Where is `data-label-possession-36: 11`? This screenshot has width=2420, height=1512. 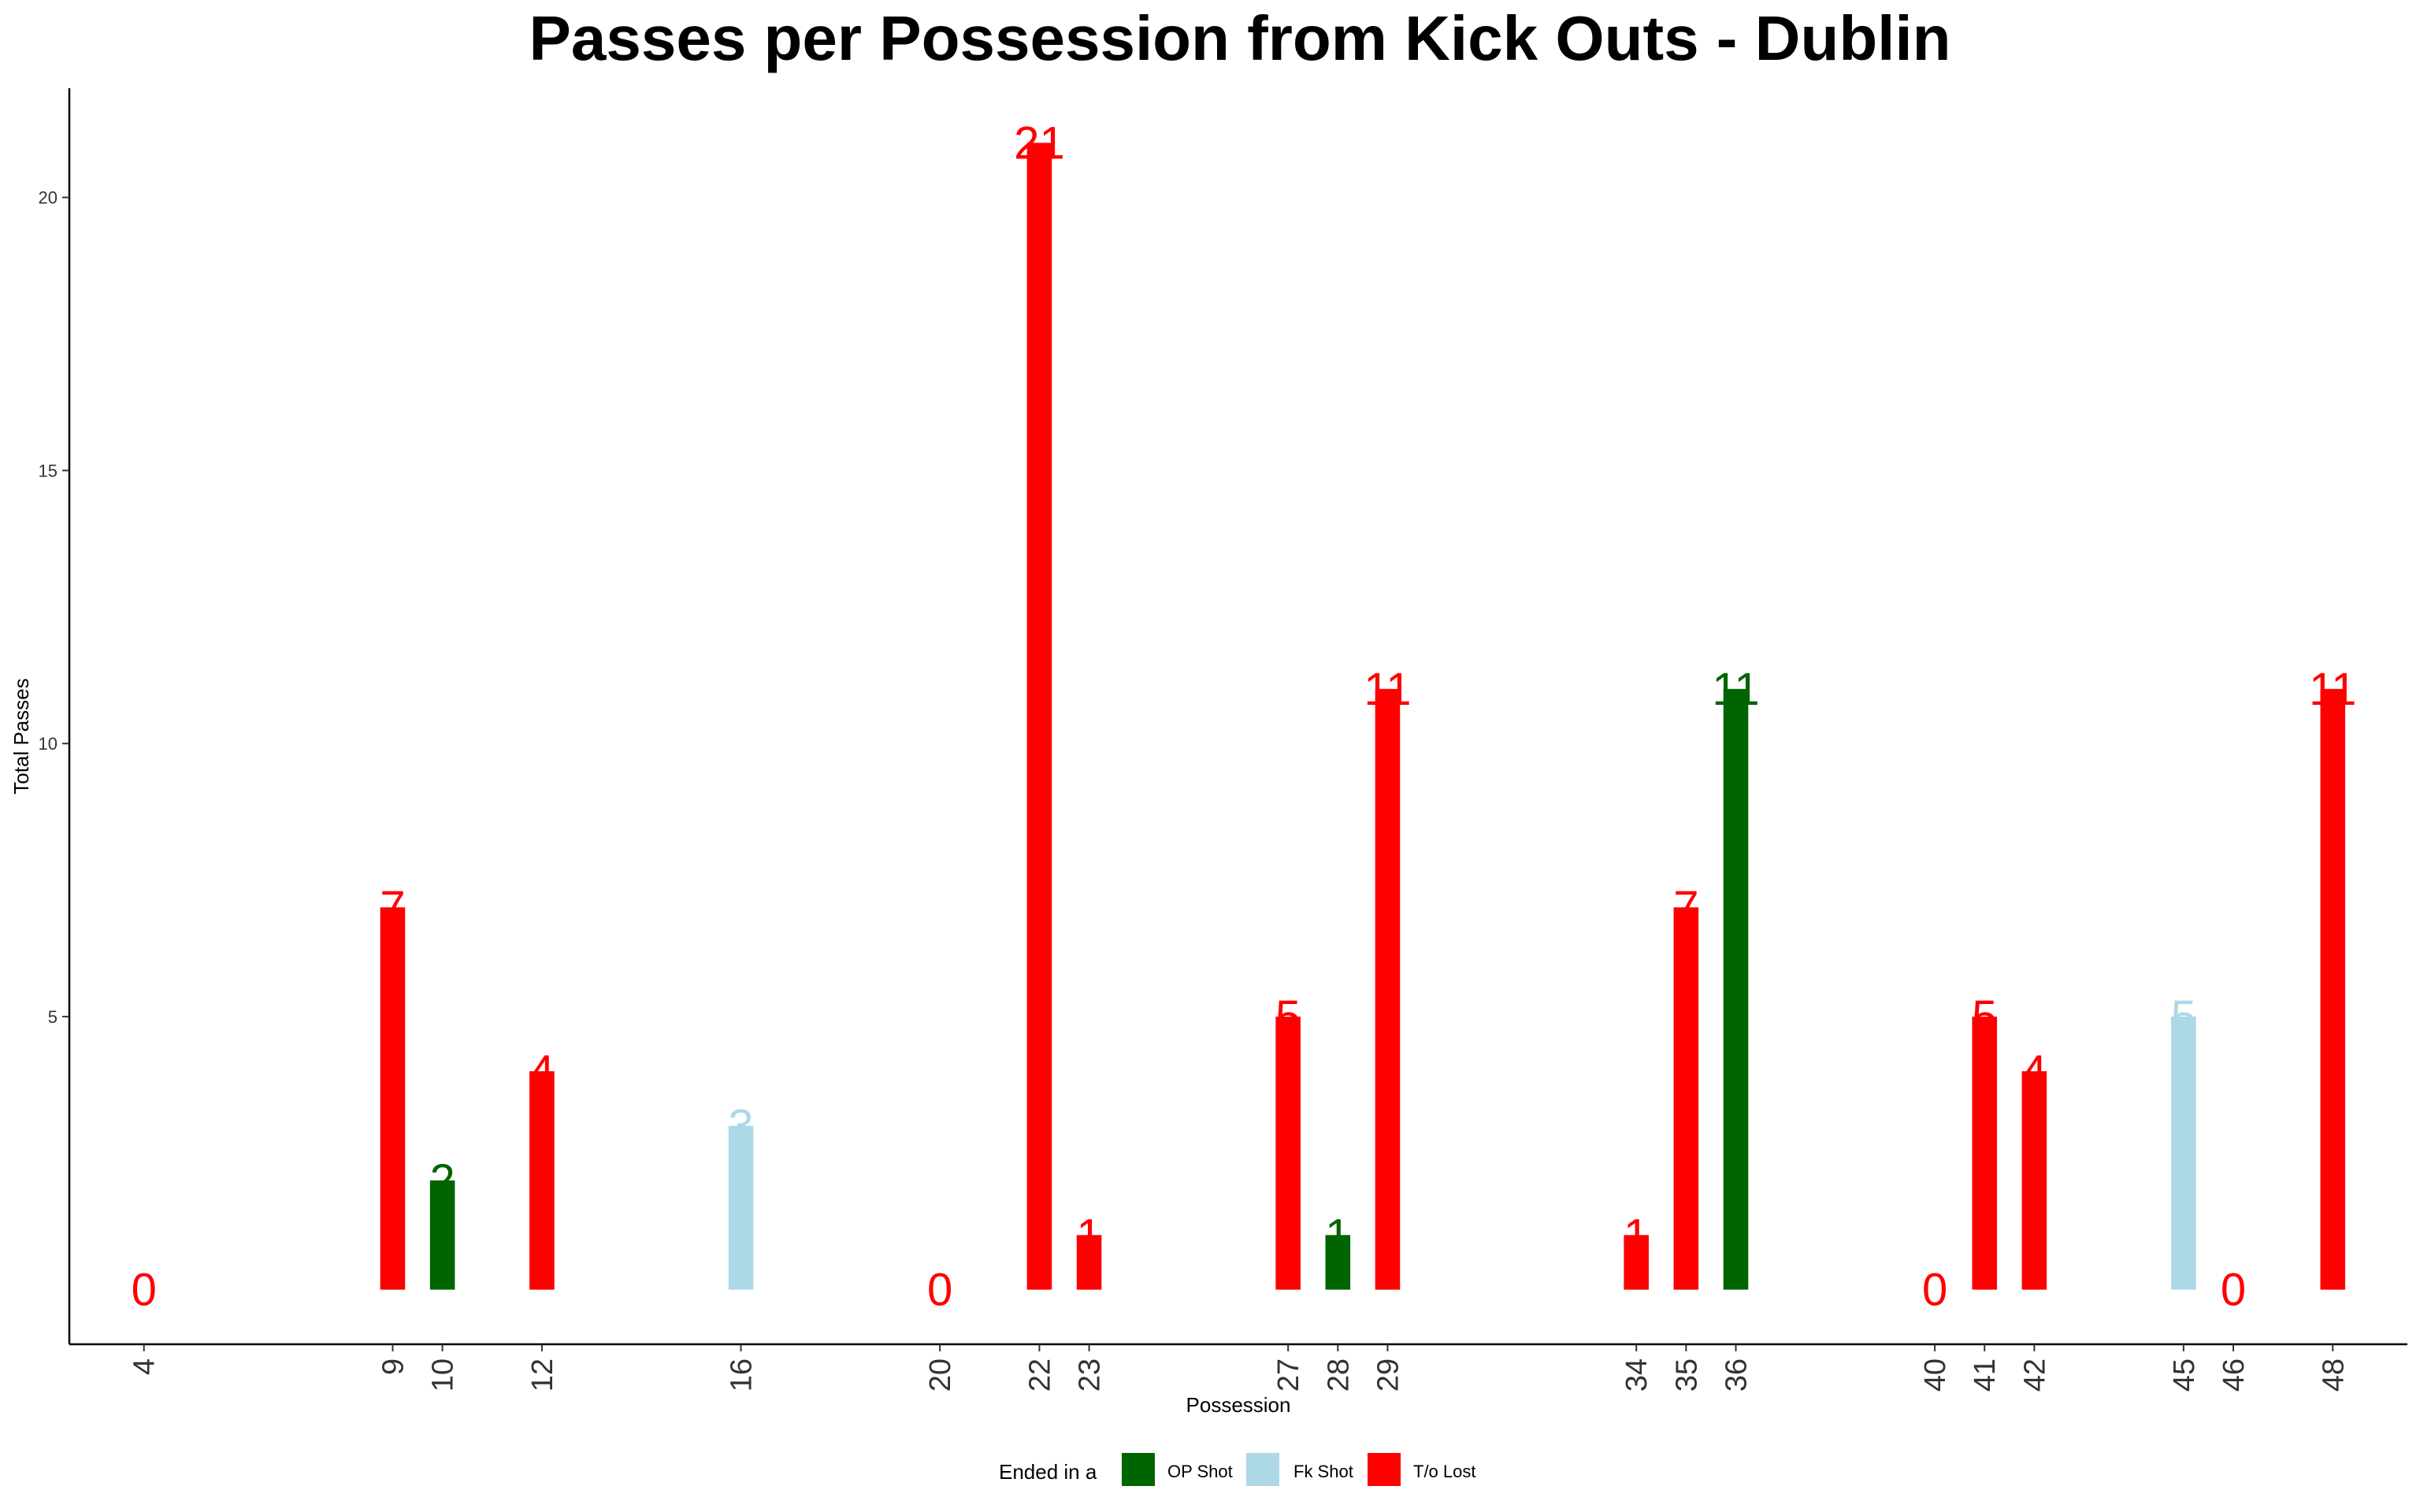
data-label-possession-36: 11 is located at coordinates (1735, 689).